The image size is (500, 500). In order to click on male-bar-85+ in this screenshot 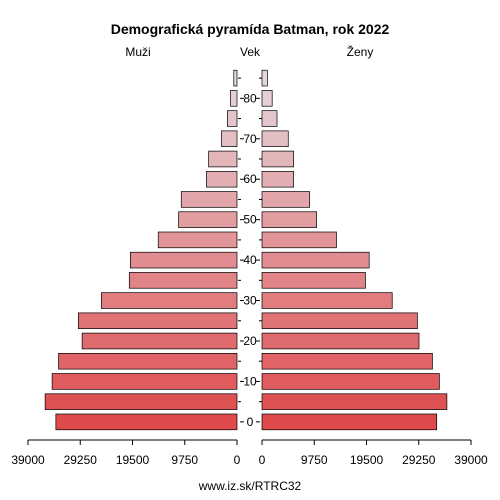, I will do `click(235, 78)`.